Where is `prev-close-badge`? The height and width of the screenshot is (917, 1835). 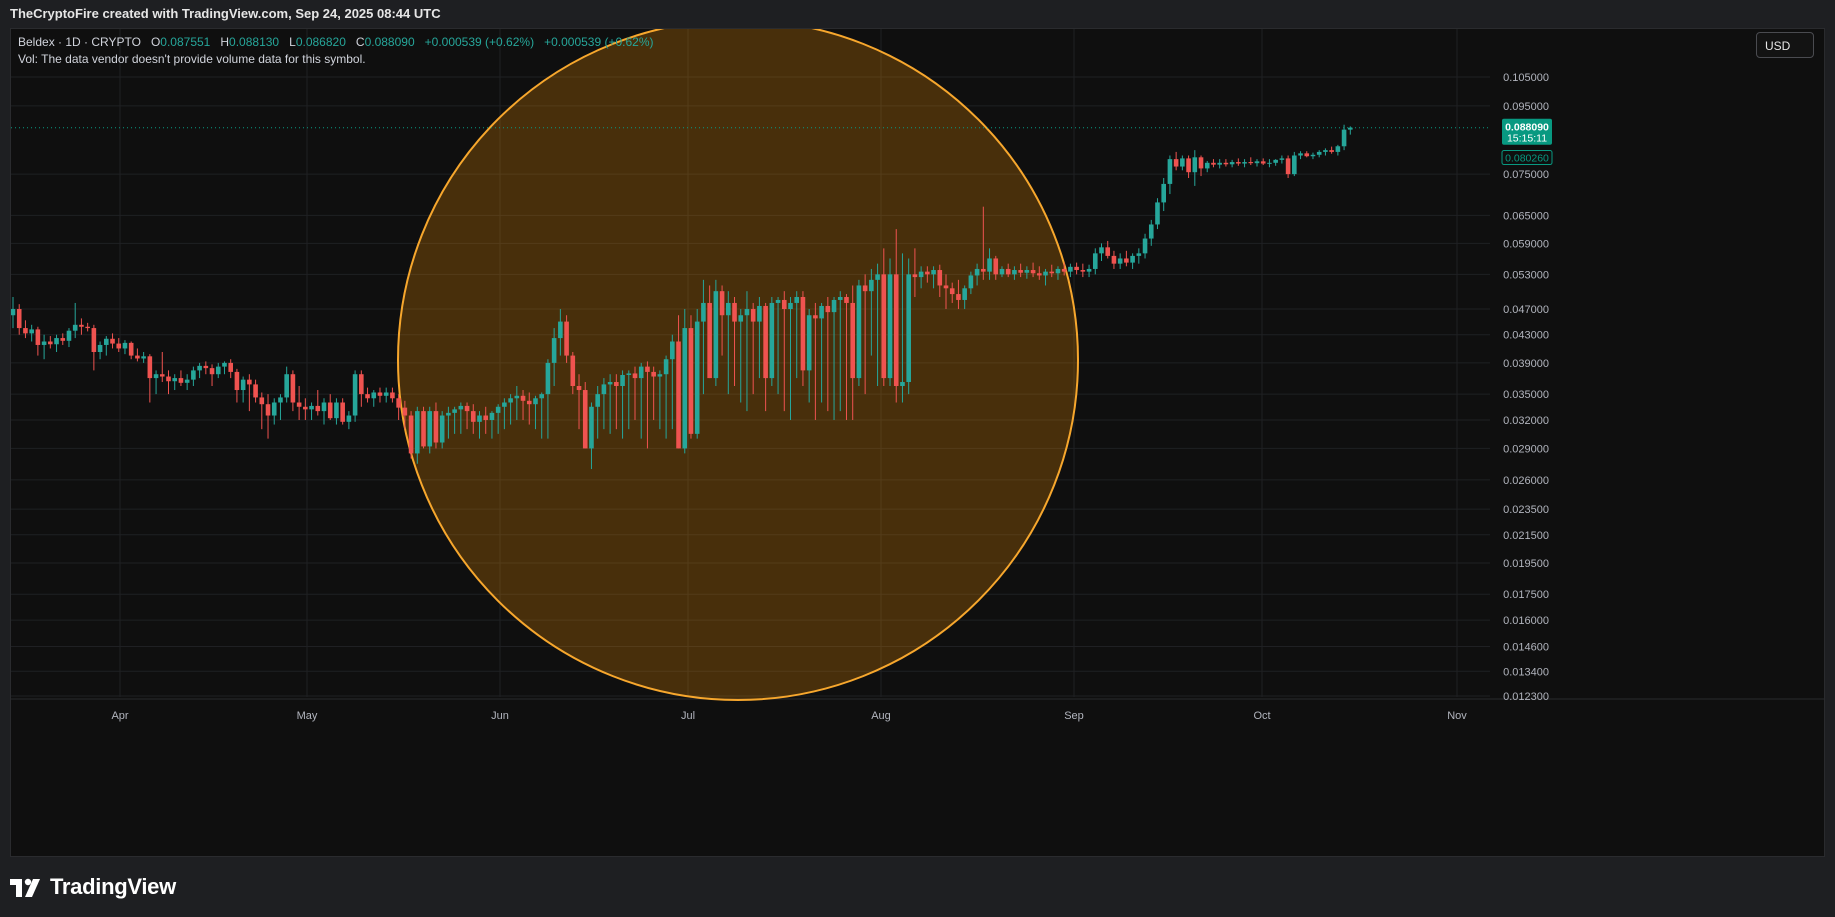
prev-close-badge is located at coordinates (1527, 158).